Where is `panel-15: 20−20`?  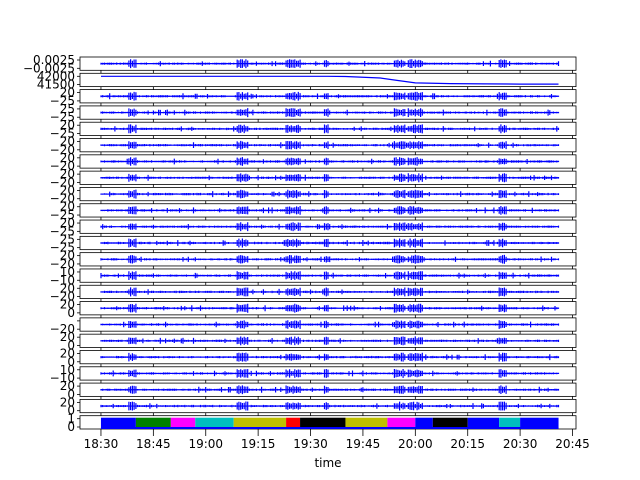
panel-15: 20−20 is located at coordinates (313, 292).